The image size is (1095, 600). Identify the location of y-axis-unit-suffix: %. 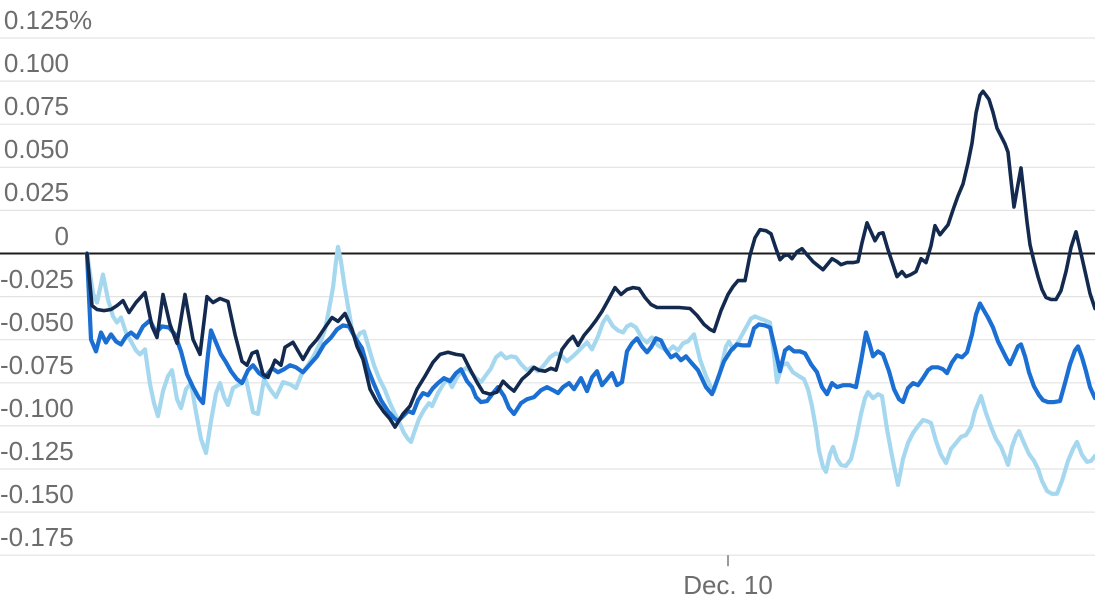
(81, 20).